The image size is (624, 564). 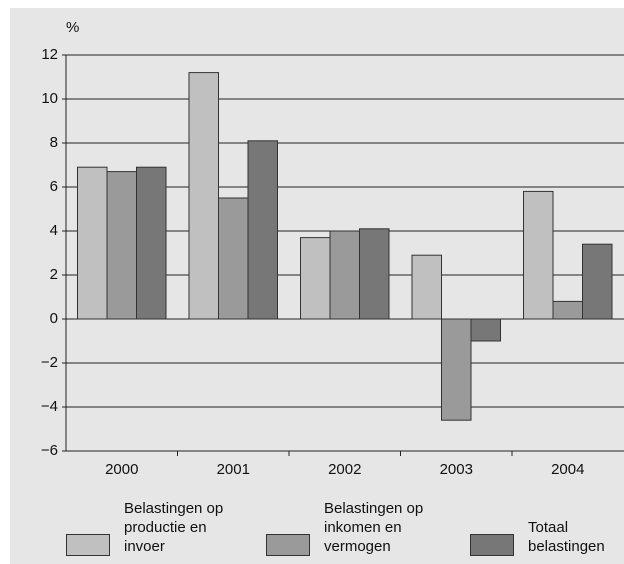 I want to click on legend-label: Belastingen op inkomen en vermogen, so click(x=374, y=527).